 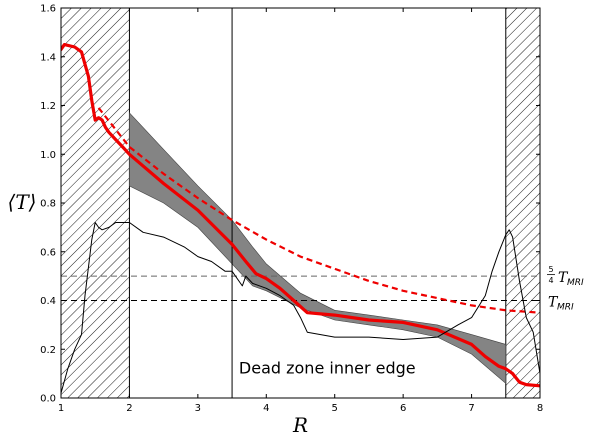 What do you see at coordinates (48, 155) in the screenshot?
I see `y-tick-label: 1.0` at bounding box center [48, 155].